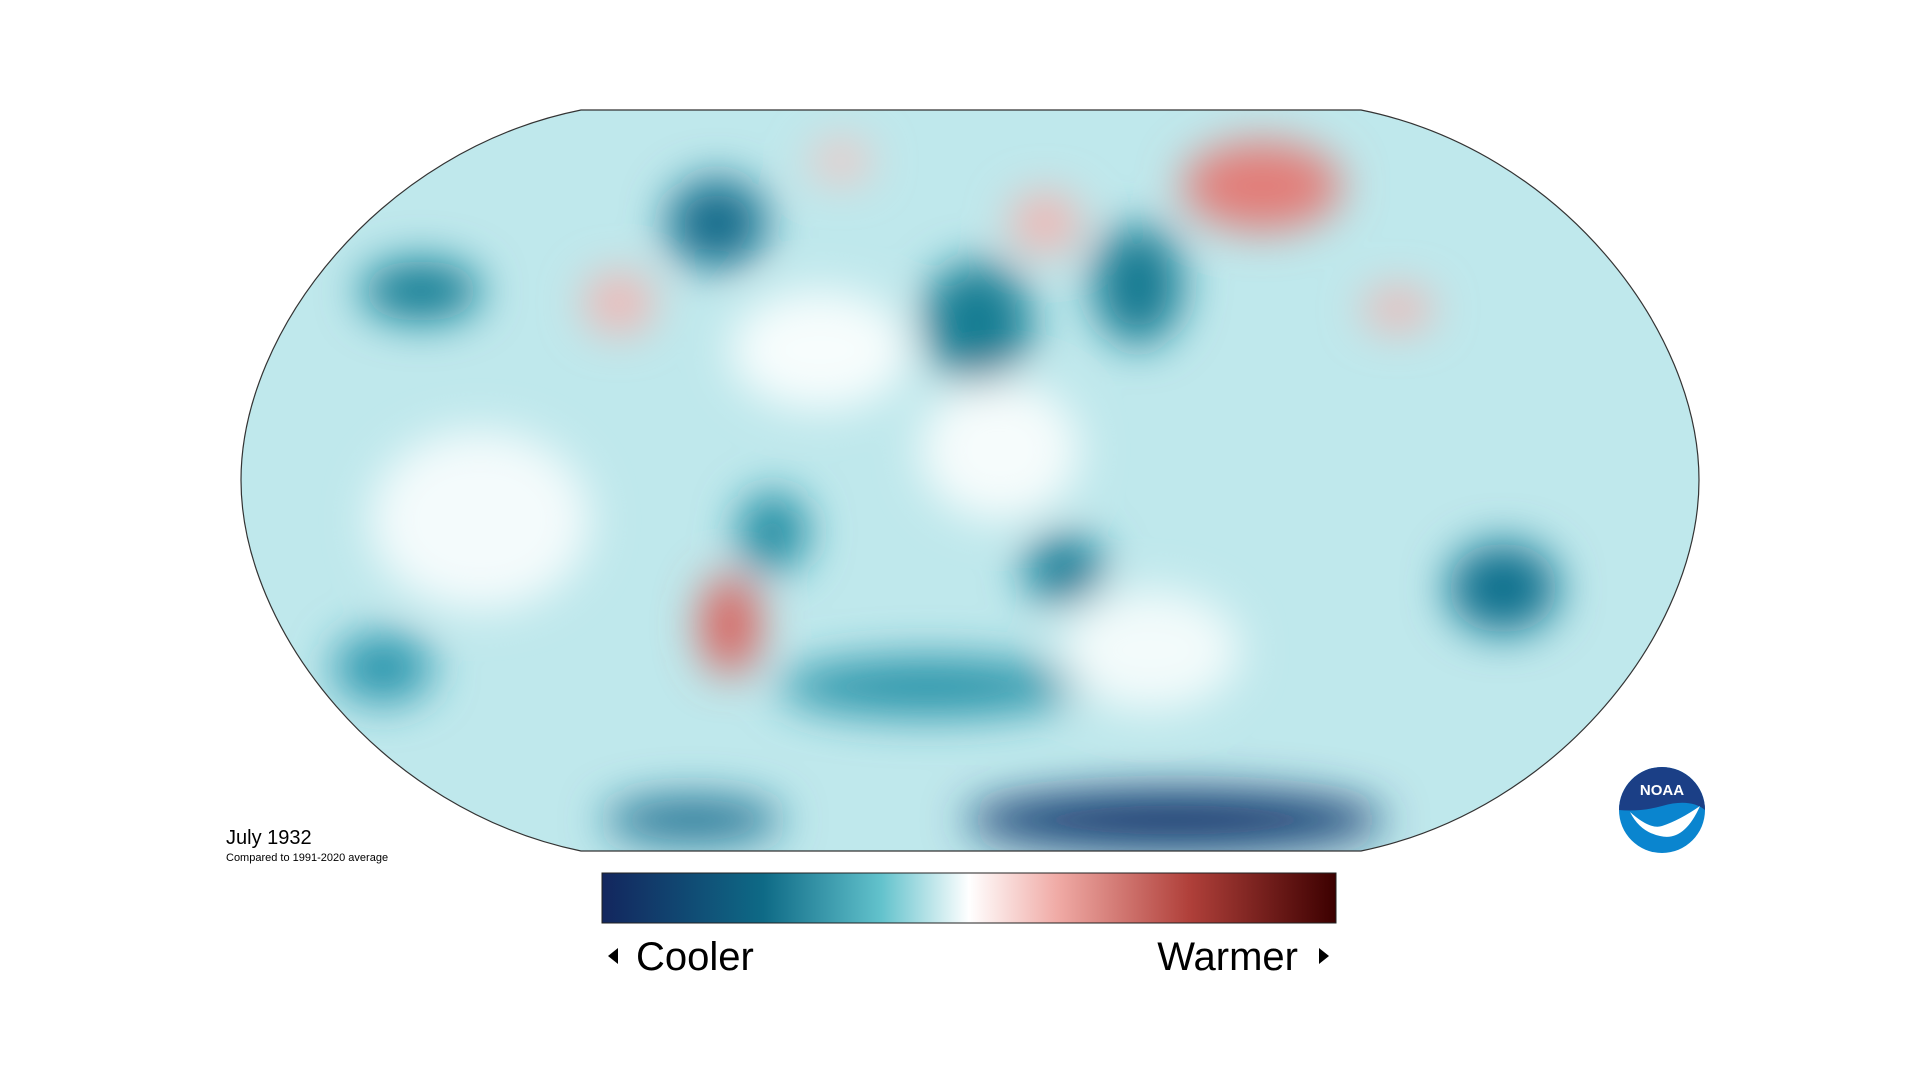 The width and height of the screenshot is (1920, 1080). What do you see at coordinates (695, 957) in the screenshot?
I see `legend-low-label: Cooler` at bounding box center [695, 957].